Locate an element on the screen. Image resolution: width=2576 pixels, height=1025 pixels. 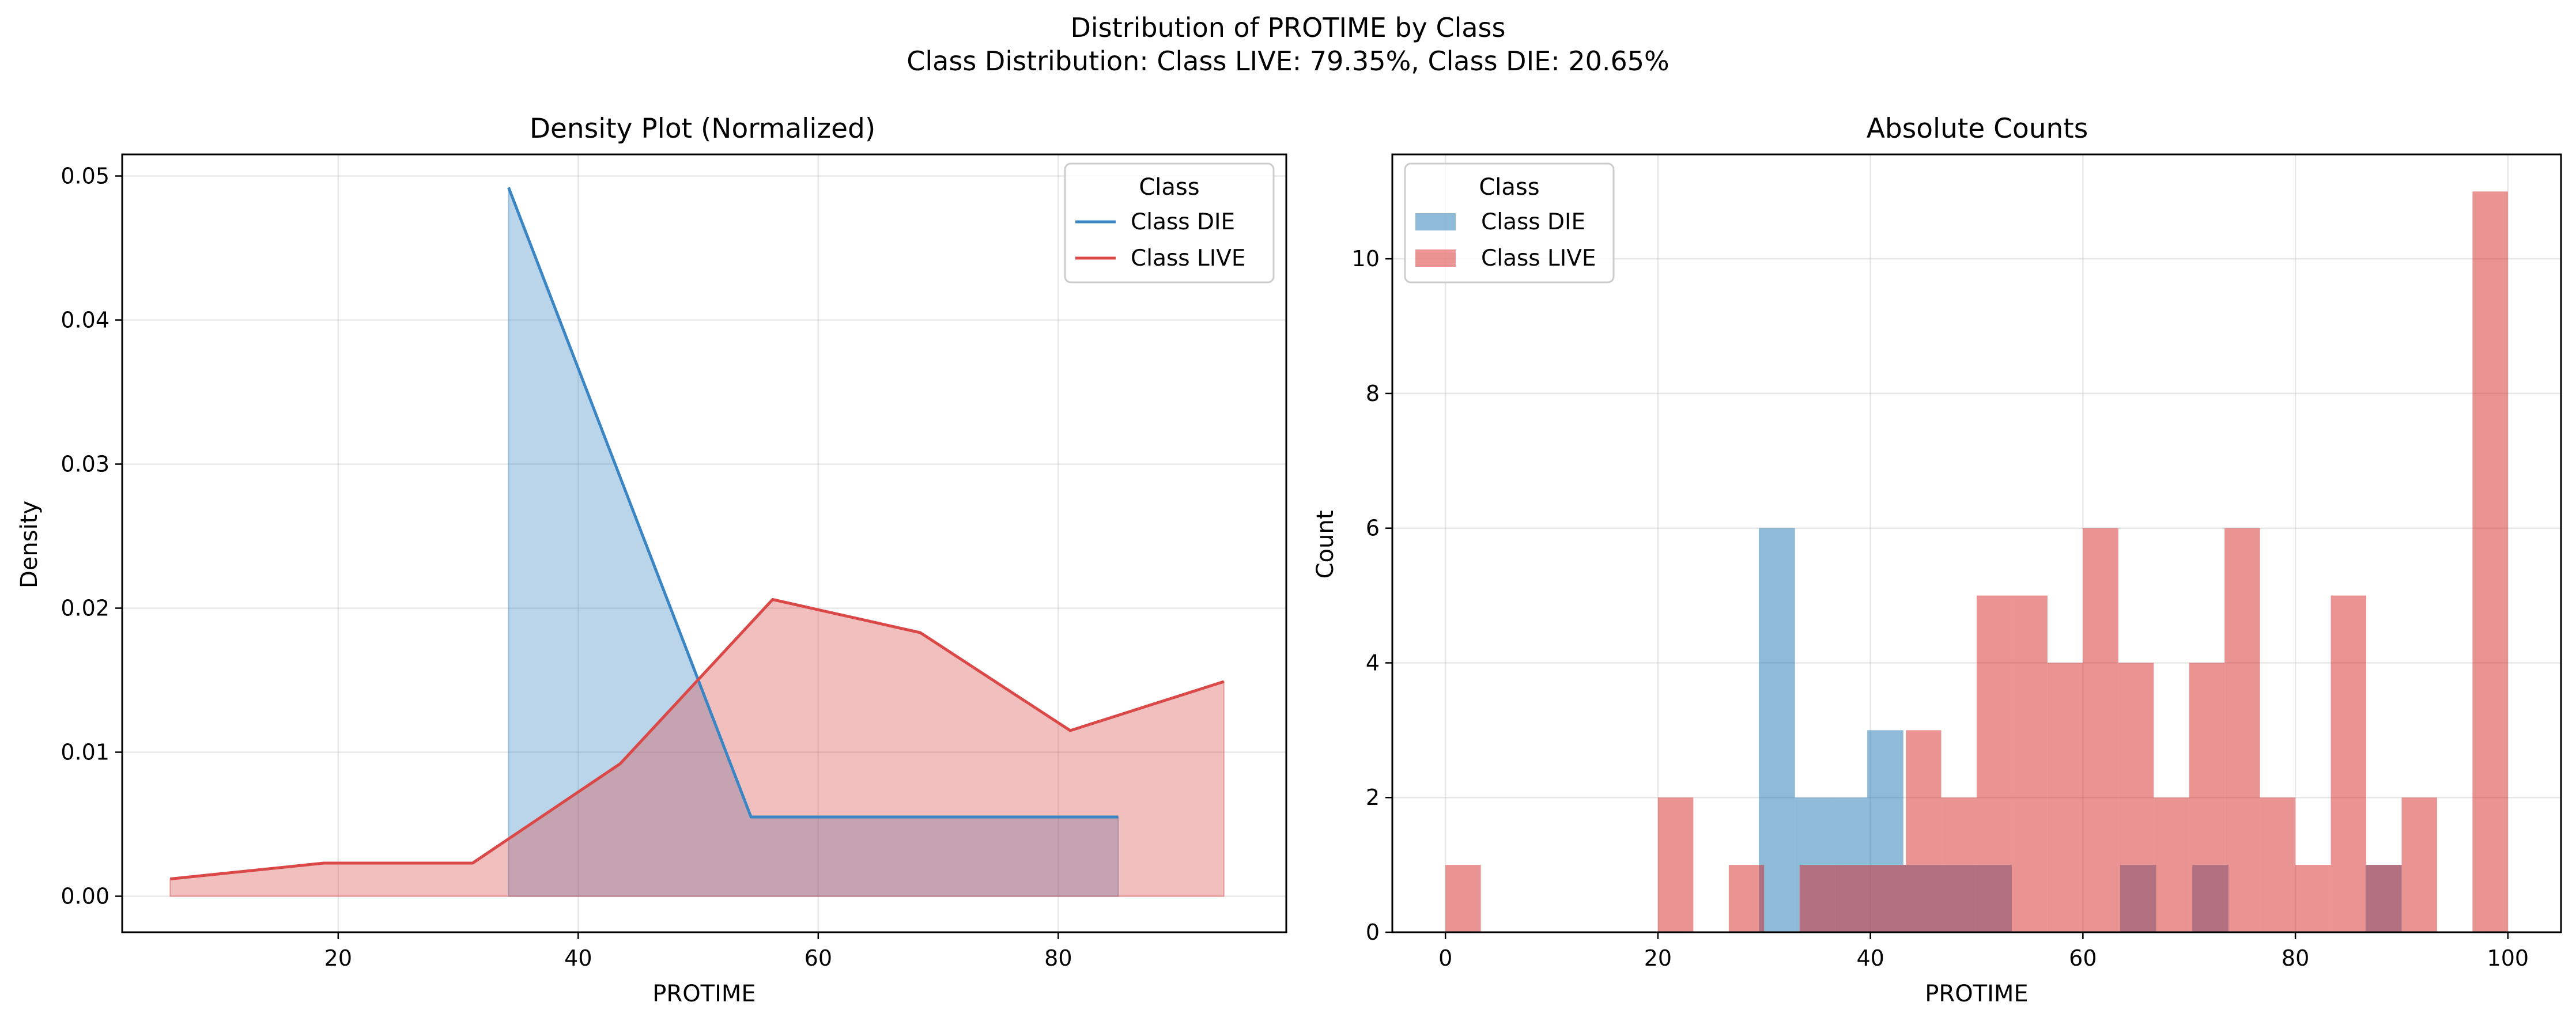
density-plot-title: Density Plot (Normalized) is located at coordinates (702, 129).